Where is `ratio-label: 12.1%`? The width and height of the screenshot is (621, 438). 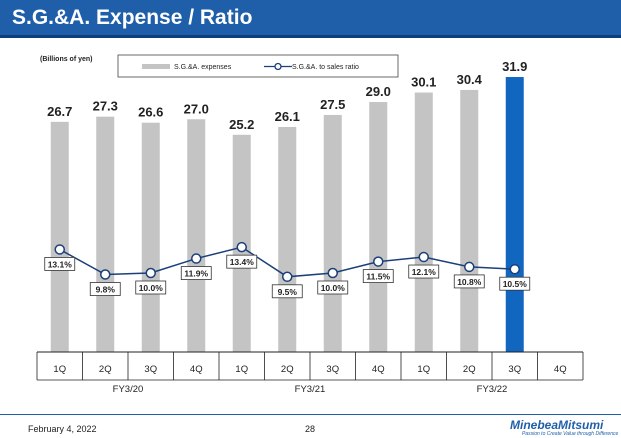 ratio-label: 12.1% is located at coordinates (424, 272).